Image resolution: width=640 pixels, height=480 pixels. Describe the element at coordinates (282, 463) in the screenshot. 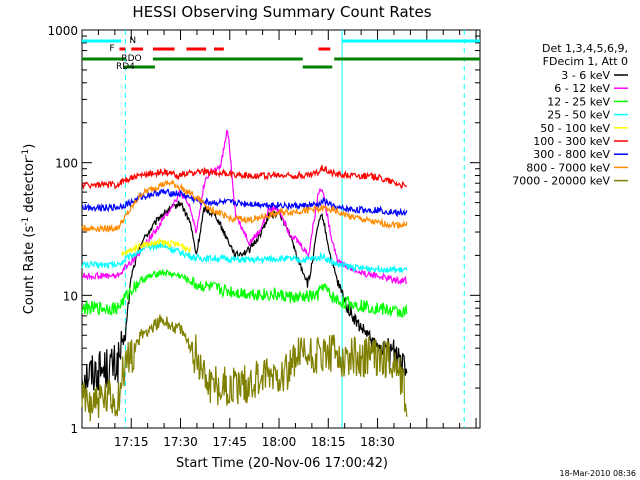

I see `x-axis-label: Start Time (20-Nov-06 17:00:42)` at that location.